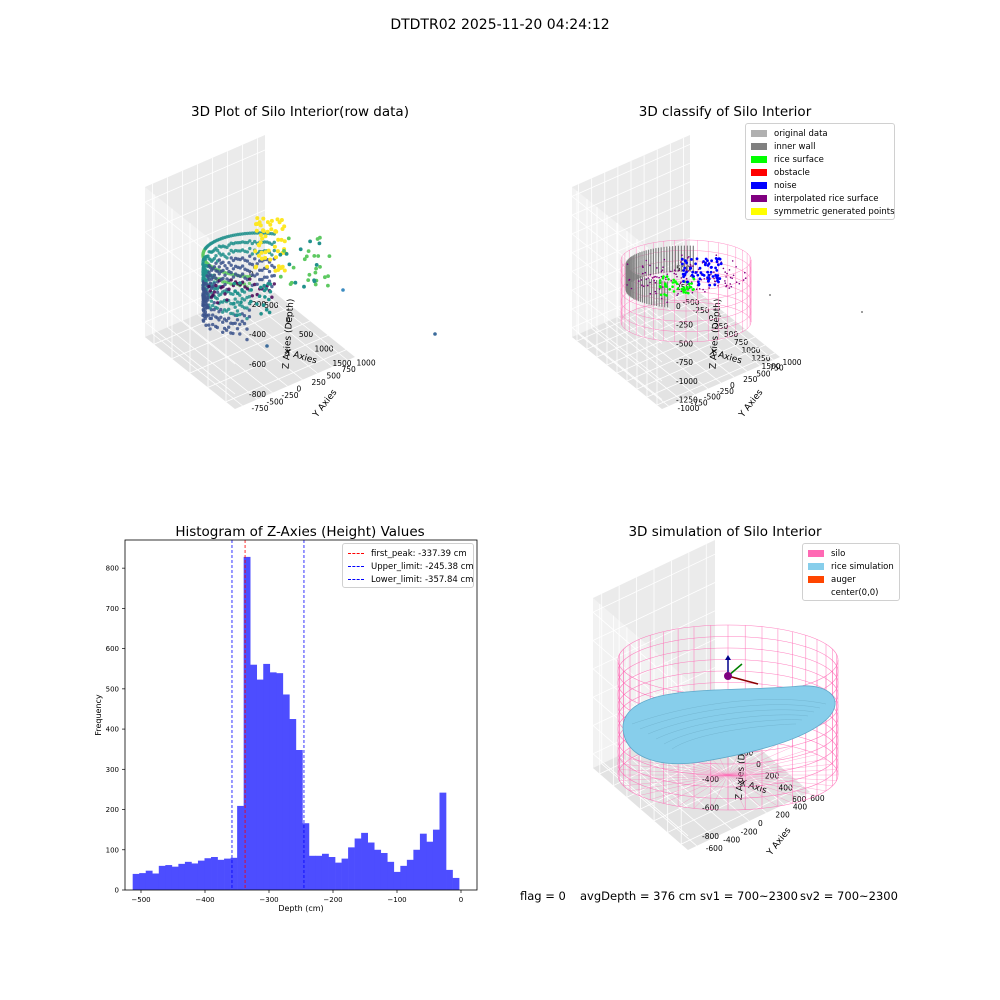 This screenshot has height=1000, width=1000. I want to click on y-tick-label: -750, so click(260, 408).